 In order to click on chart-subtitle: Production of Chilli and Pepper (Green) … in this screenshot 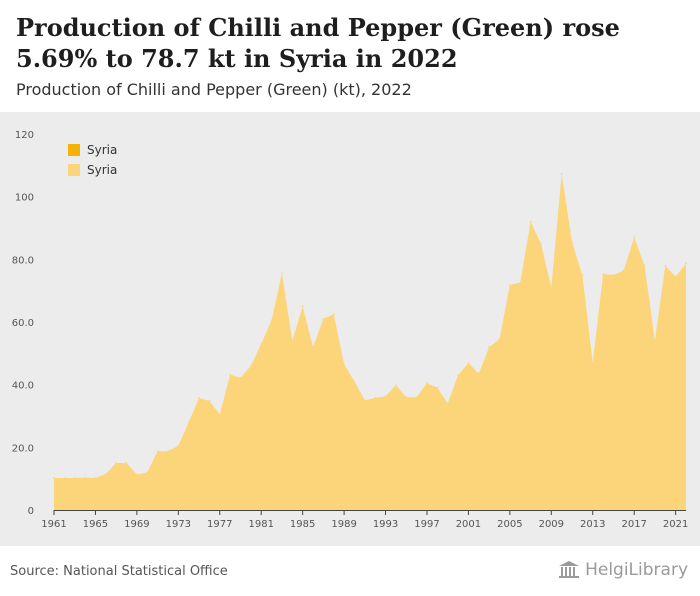, I will do `click(214, 89)`.